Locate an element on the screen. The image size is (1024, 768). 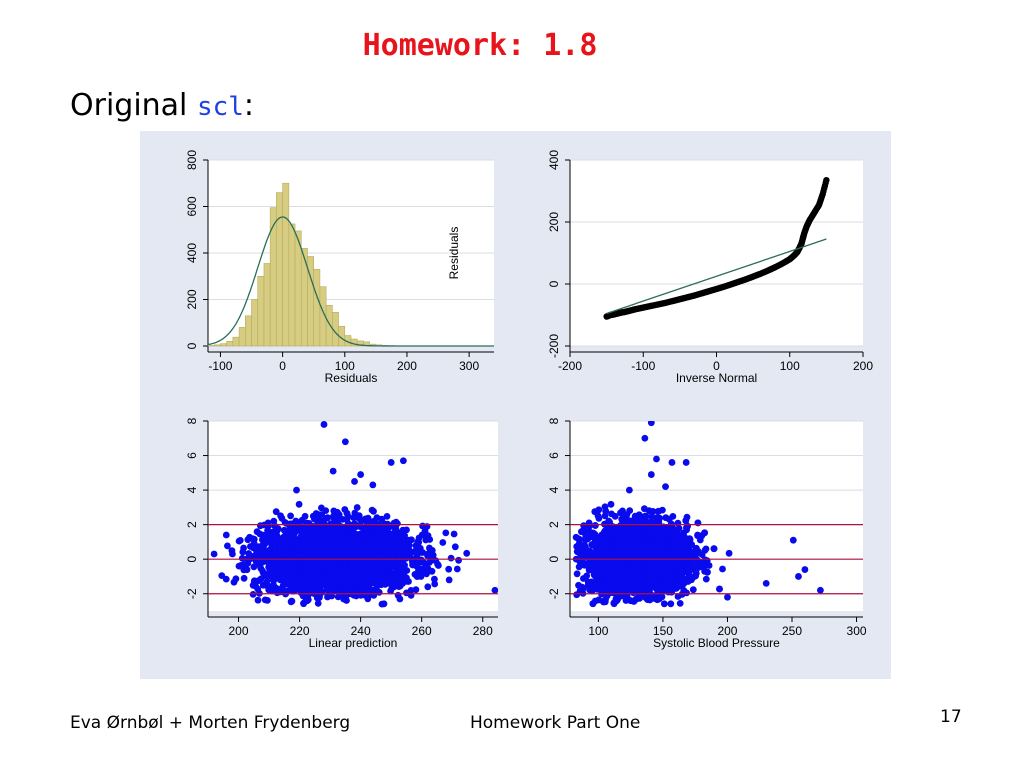
y-tick-label: 8 is located at coordinates (192, 420).